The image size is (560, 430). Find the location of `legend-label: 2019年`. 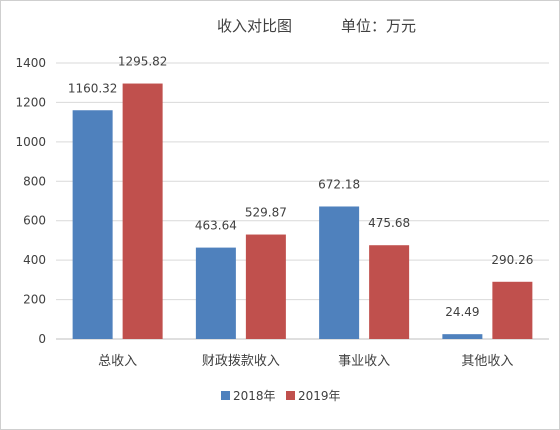

legend-label: 2019年 is located at coordinates (319, 396).